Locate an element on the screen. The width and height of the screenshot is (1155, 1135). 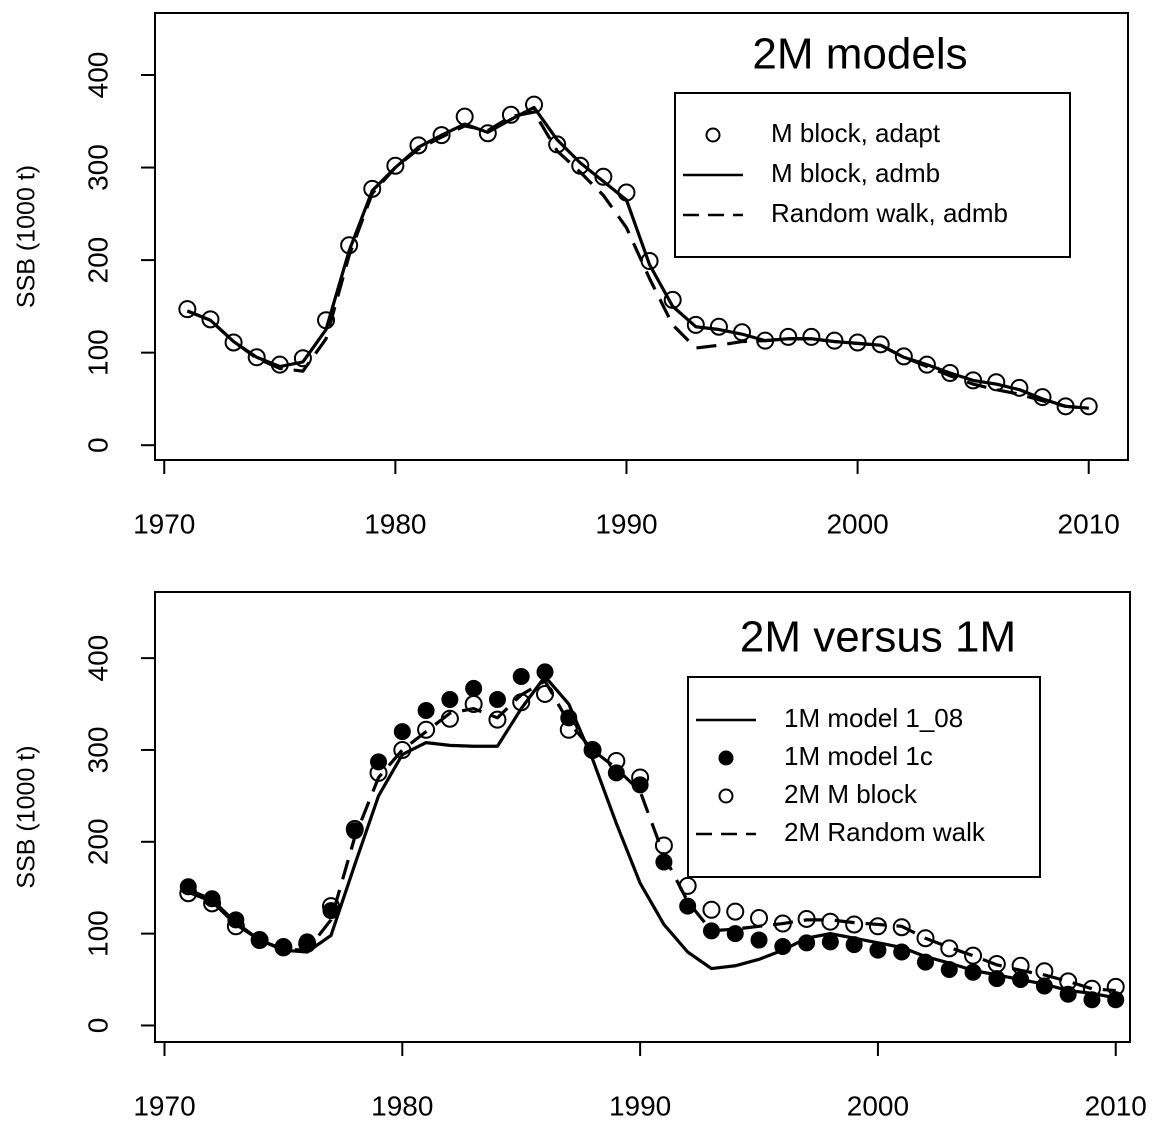
legend-label: 1M model 1_08 is located at coordinates (873, 718).